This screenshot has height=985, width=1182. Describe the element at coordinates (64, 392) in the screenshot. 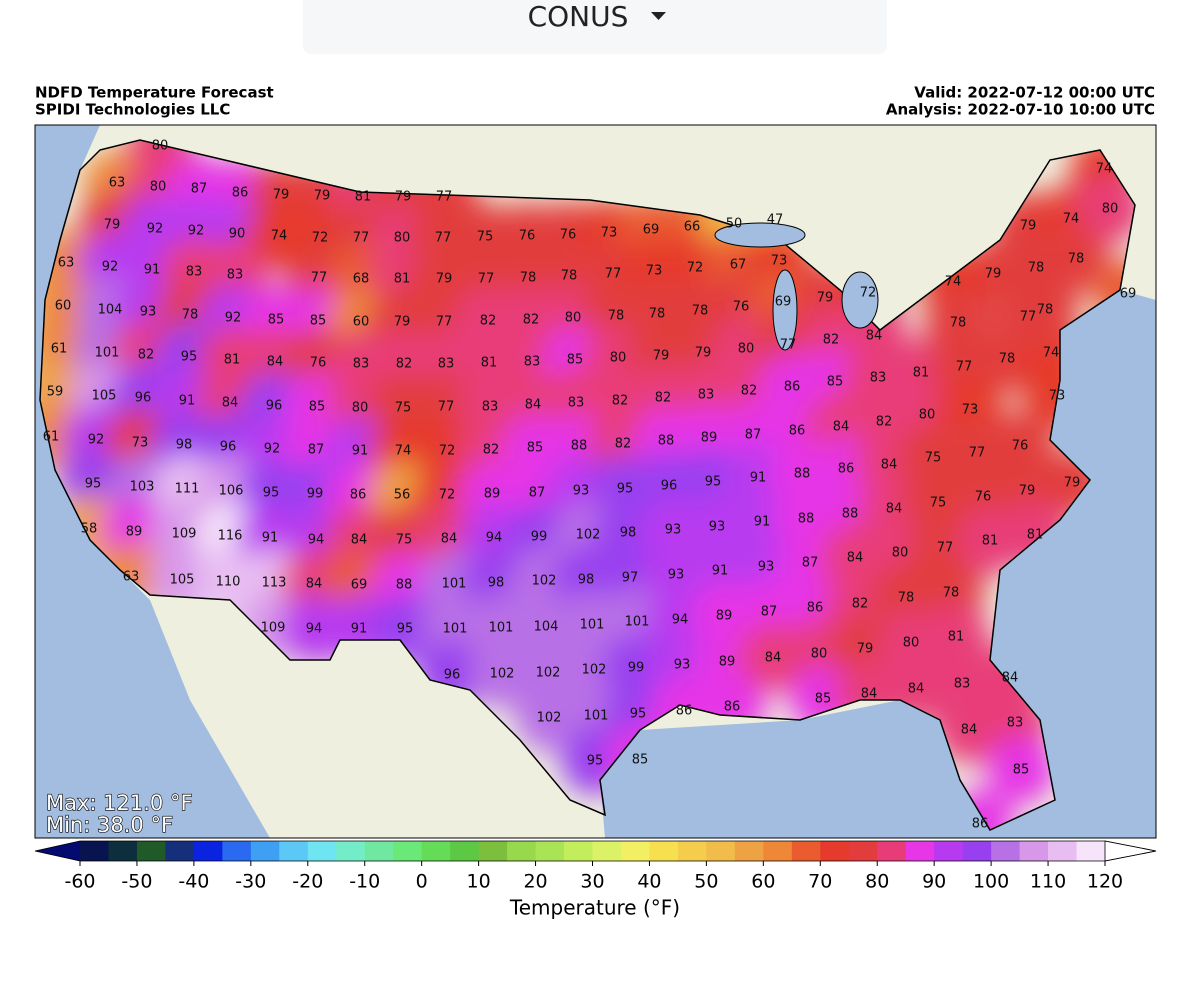

I see `heat-patch` at that location.